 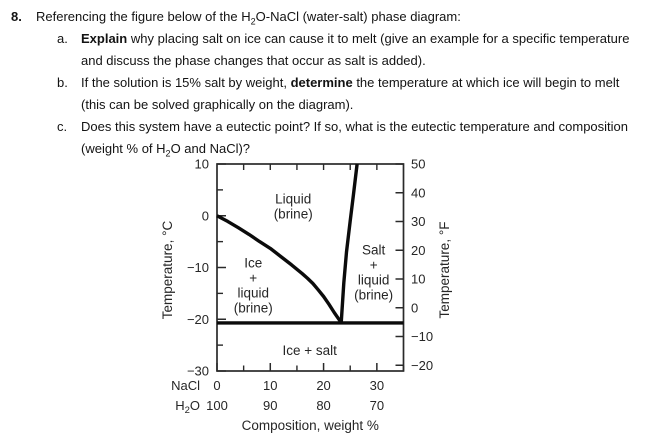 I want to click on y-tick-label-celsius: −20, so click(x=198, y=319).